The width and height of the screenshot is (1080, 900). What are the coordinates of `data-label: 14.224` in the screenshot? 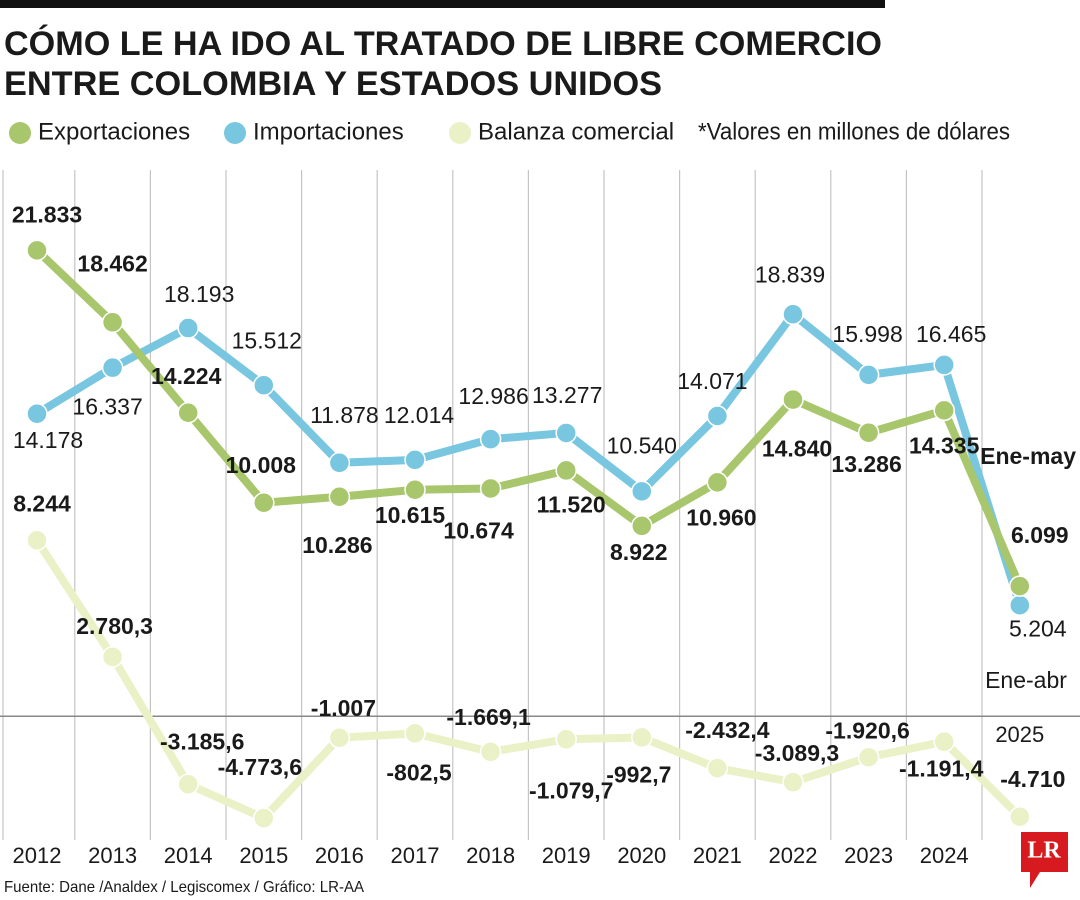 It's located at (186, 376).